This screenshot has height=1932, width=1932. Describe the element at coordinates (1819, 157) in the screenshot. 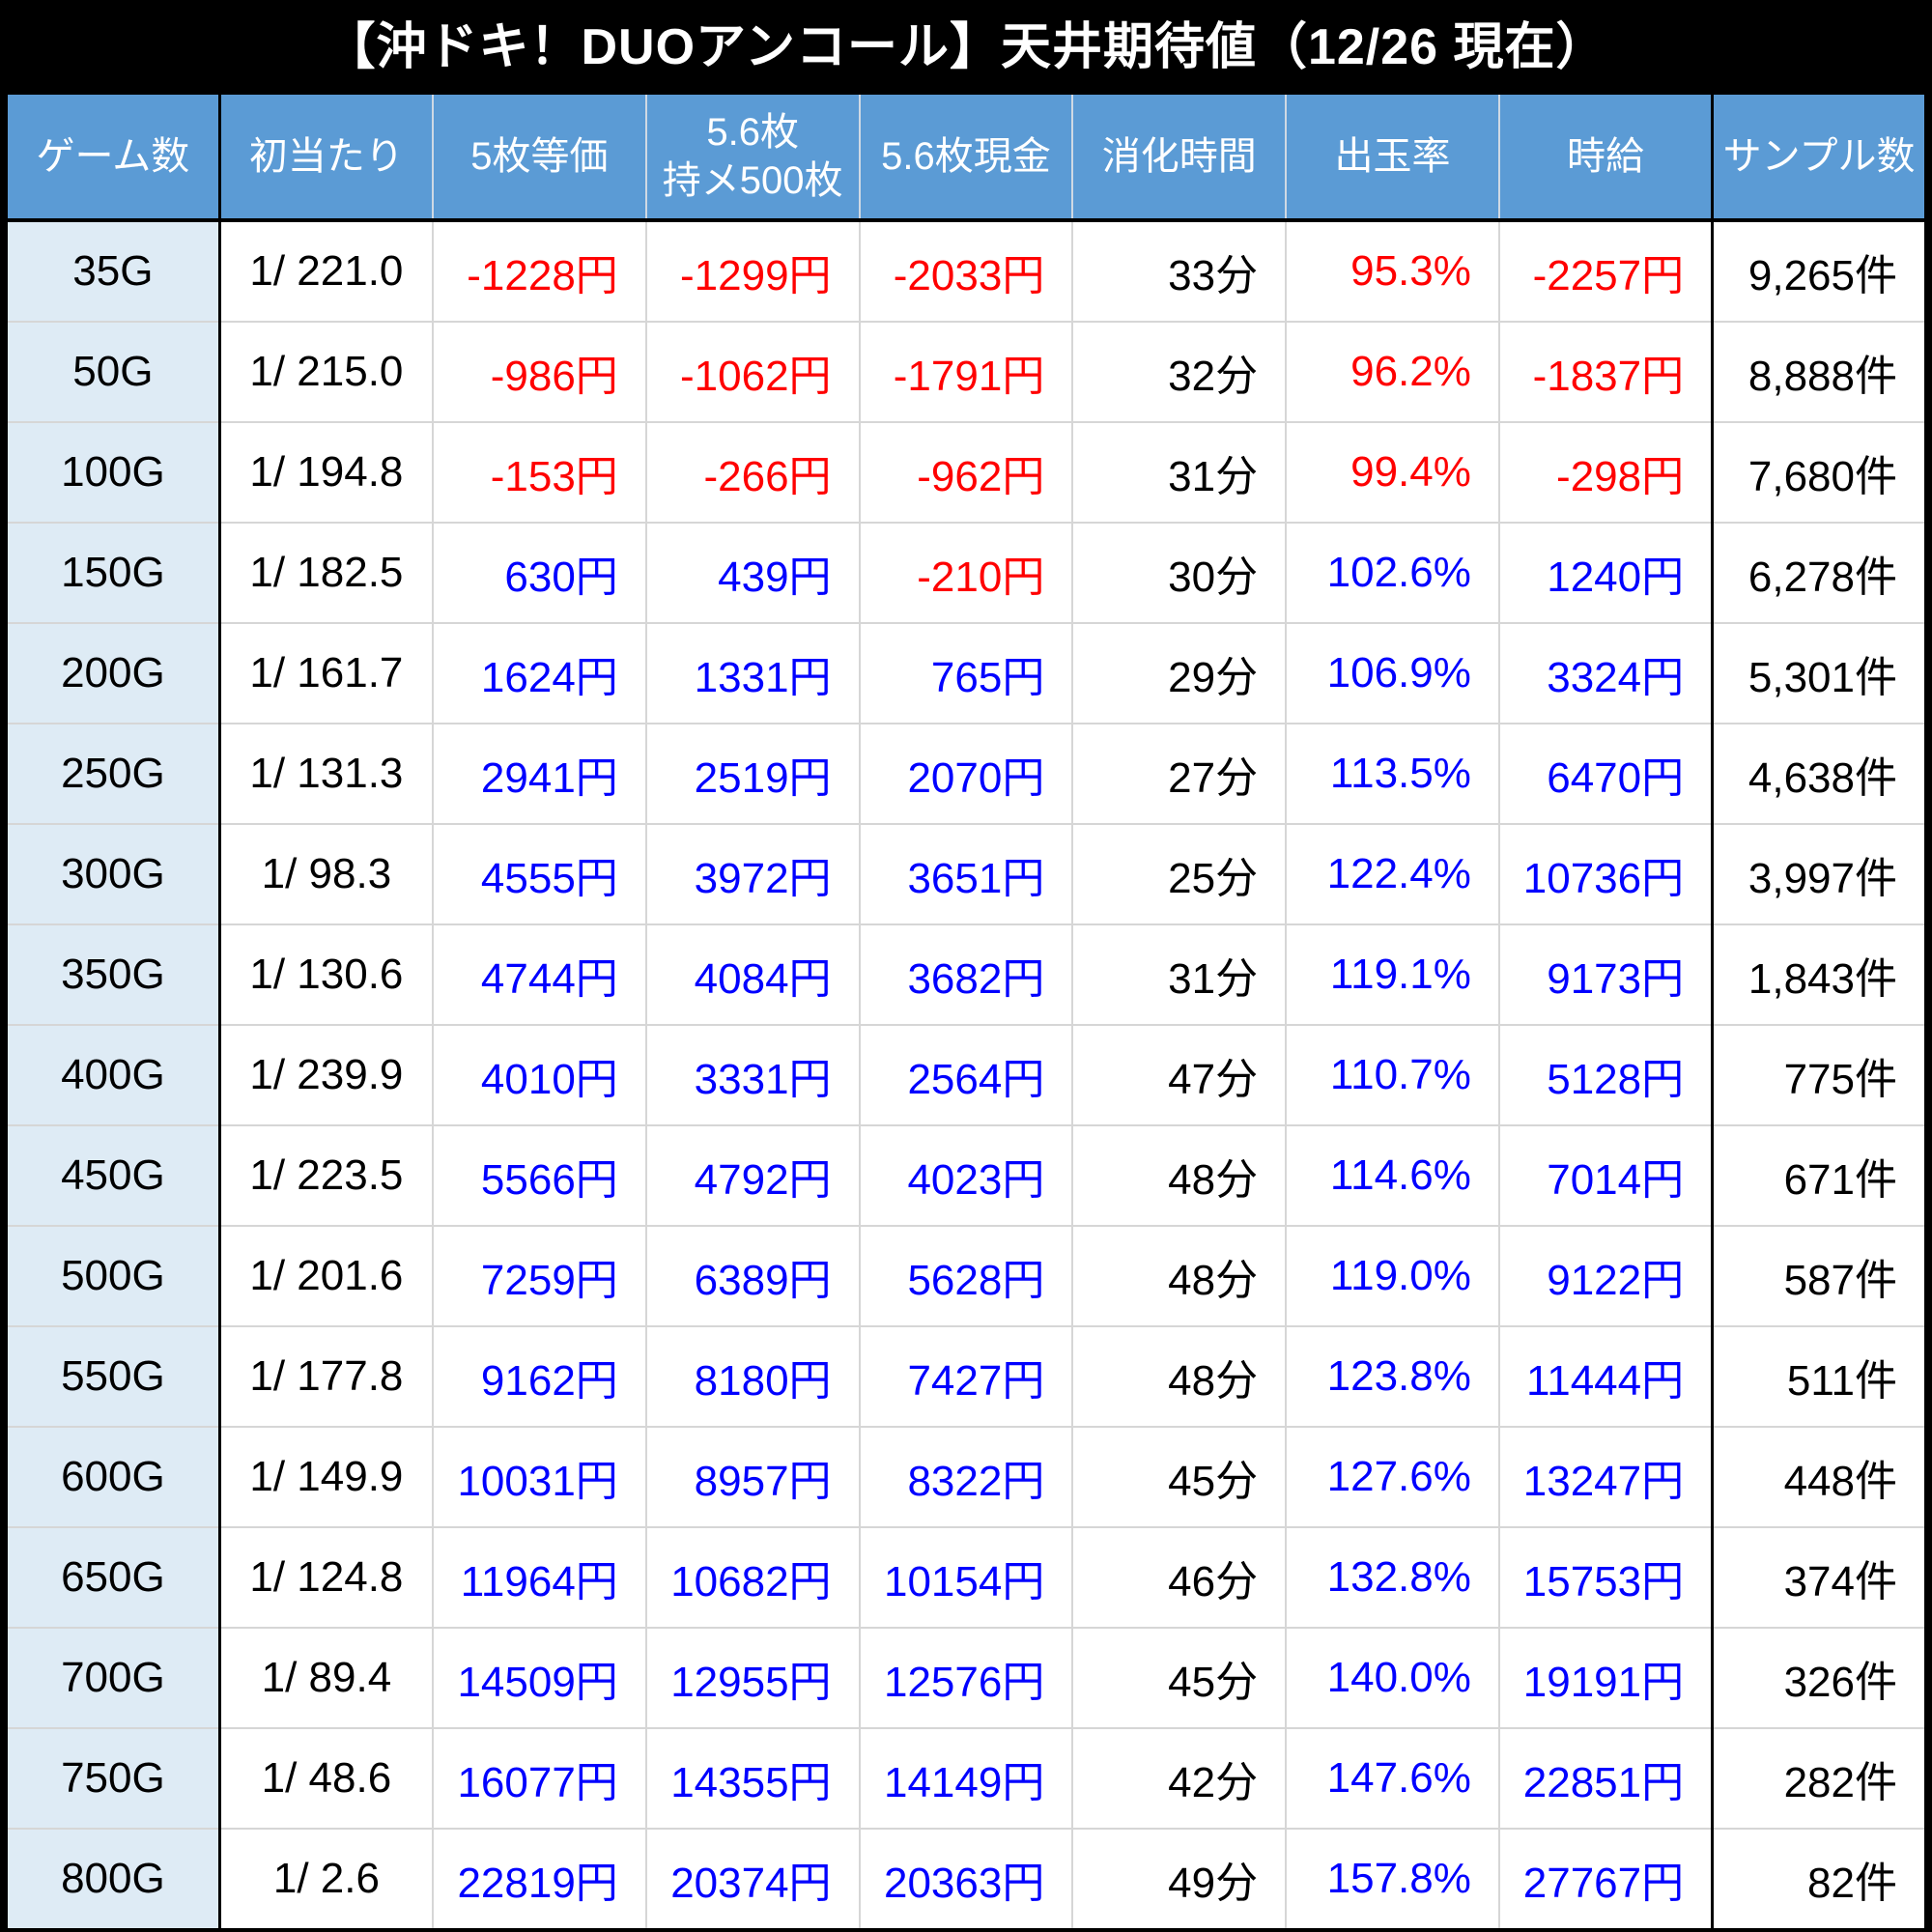

I see `column-header-8: サンプル数` at that location.